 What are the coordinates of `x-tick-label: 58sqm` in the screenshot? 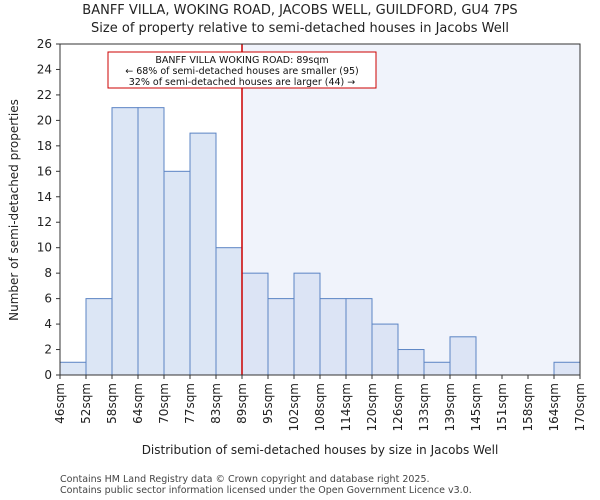 It's located at (112, 403).